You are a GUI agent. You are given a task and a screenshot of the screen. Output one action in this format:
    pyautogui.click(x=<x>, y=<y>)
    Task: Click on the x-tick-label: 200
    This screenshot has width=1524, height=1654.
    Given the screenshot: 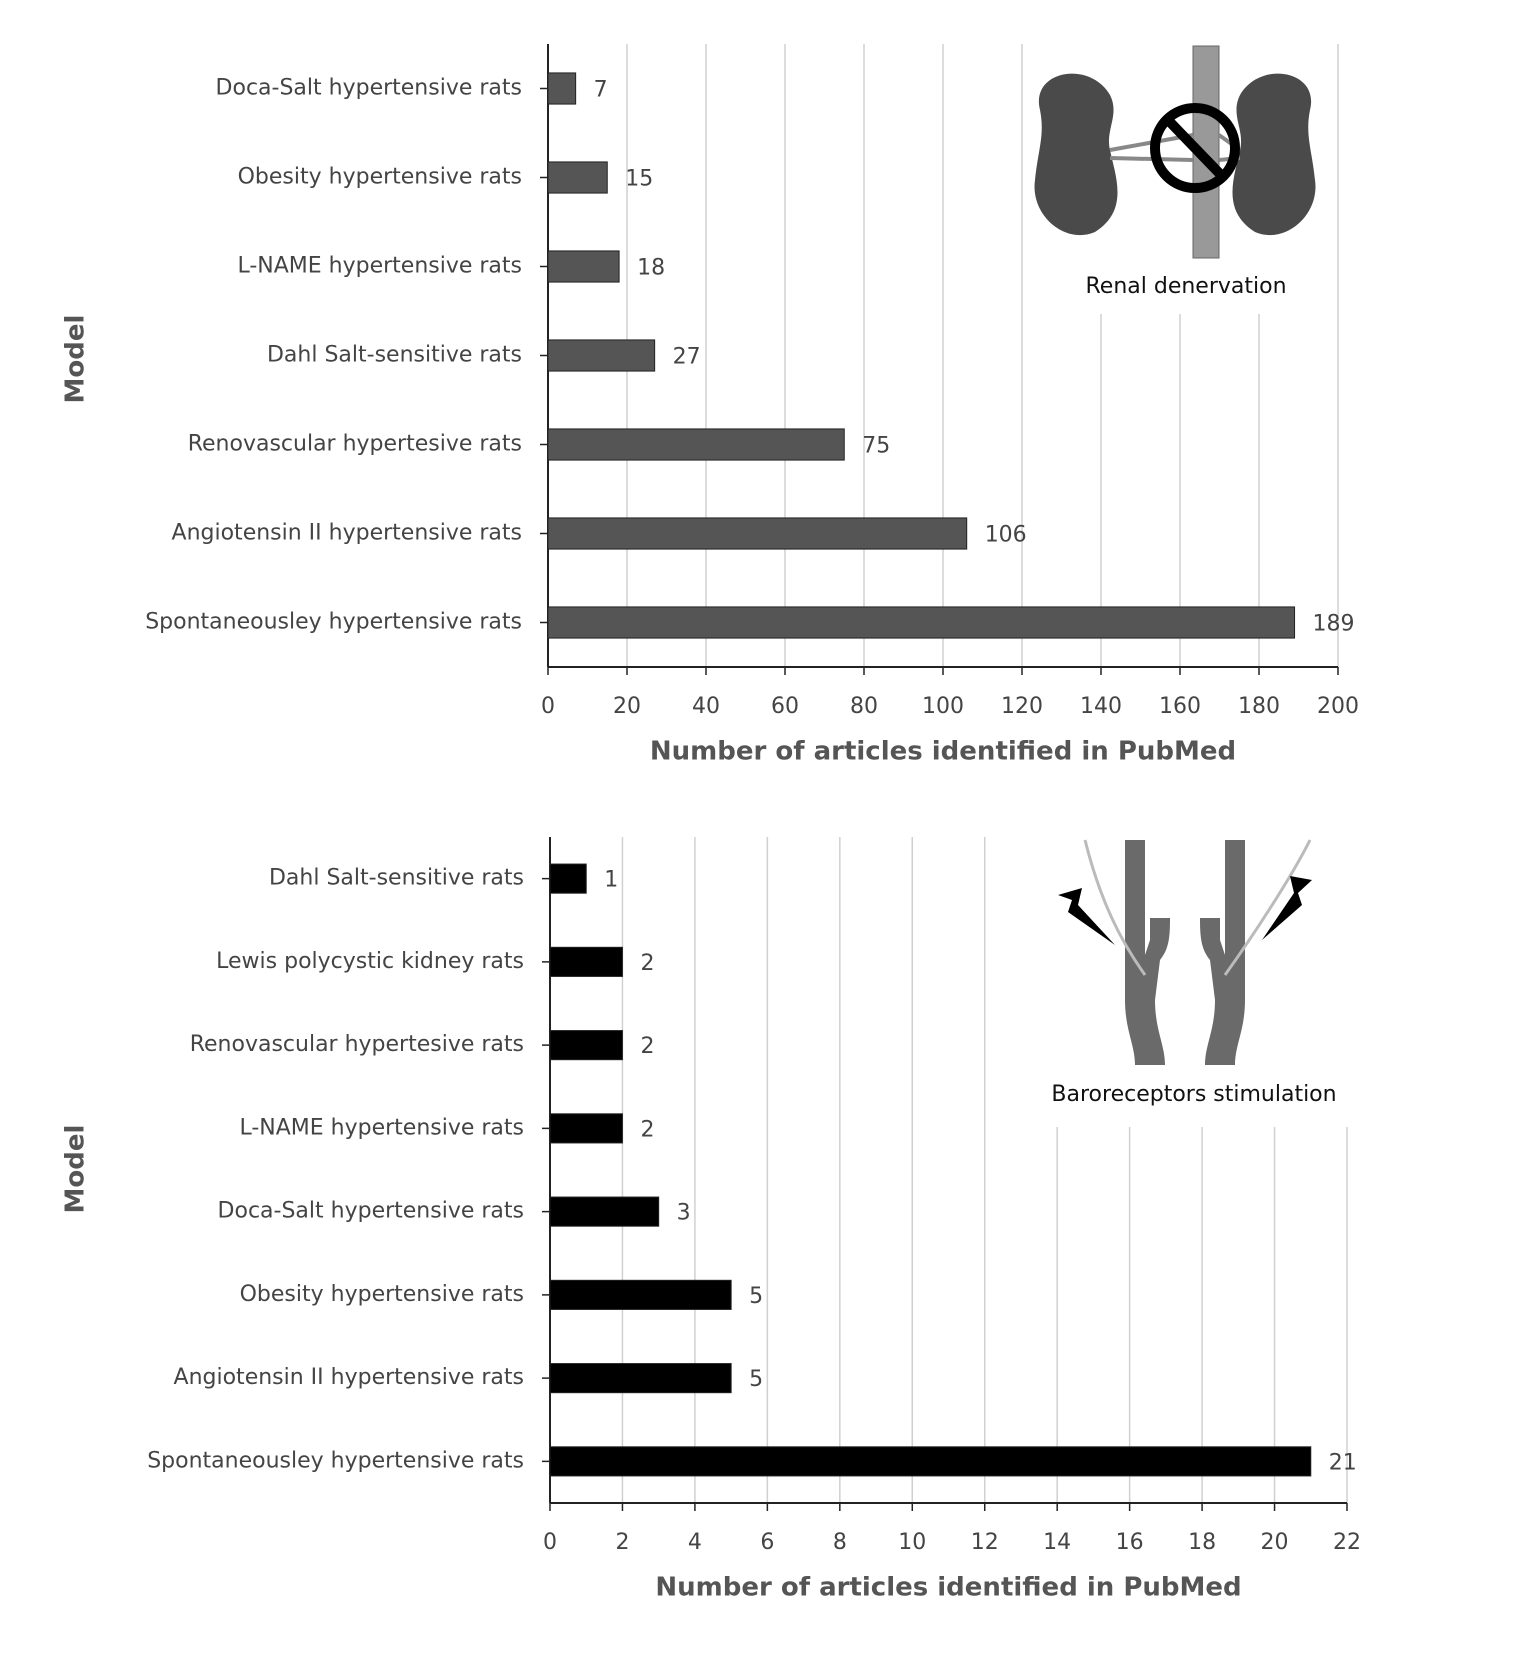 What is the action you would take?
    pyautogui.click(x=1338, y=706)
    